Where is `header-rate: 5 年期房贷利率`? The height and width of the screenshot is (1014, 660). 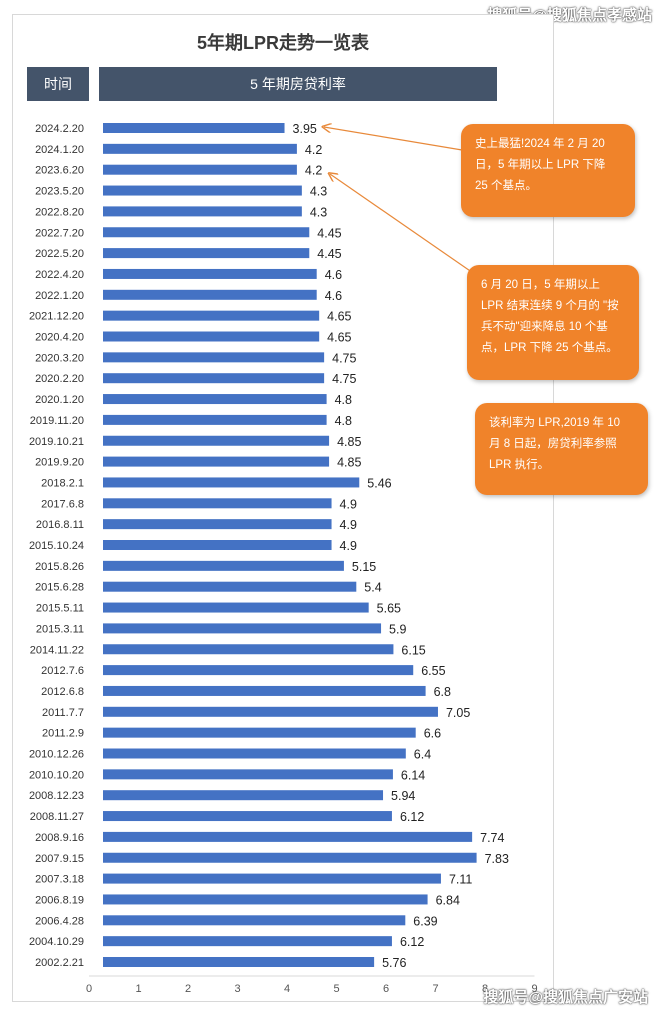 header-rate: 5 年期房贷利率 is located at coordinates (298, 84).